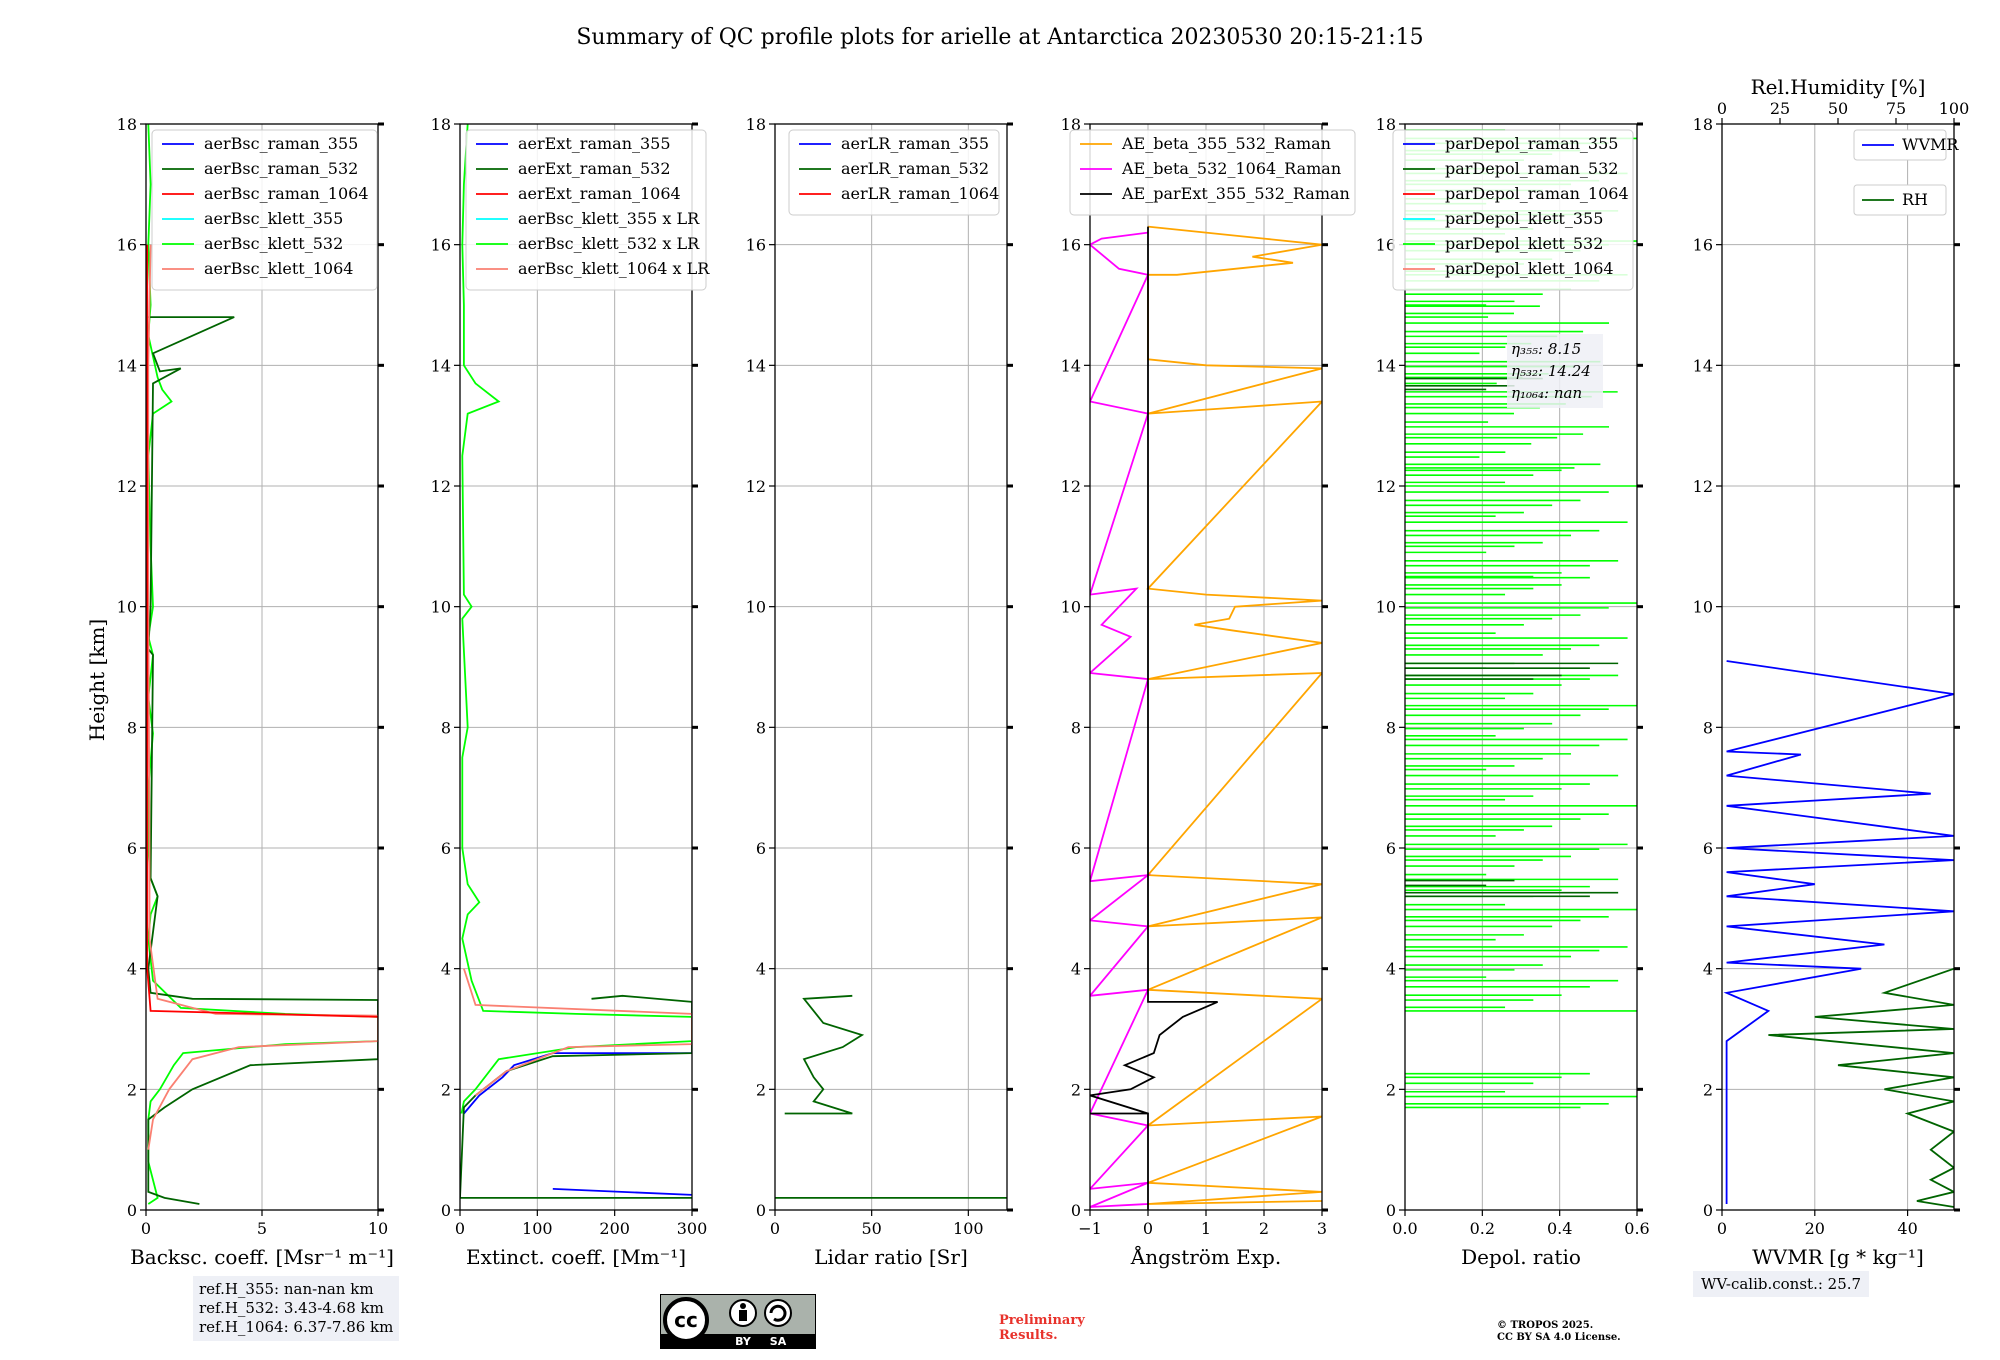 This screenshot has width=2000, height=1360. What do you see at coordinates (1231, 168) in the screenshot?
I see `legend-label: AE_beta_532_1064_Raman` at bounding box center [1231, 168].